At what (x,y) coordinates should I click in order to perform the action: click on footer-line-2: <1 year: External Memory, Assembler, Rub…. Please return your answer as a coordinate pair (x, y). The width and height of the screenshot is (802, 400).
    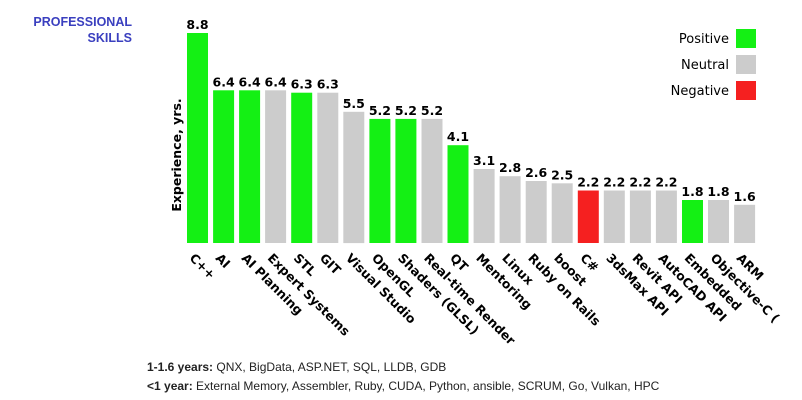
    Looking at the image, I should click on (403, 386).